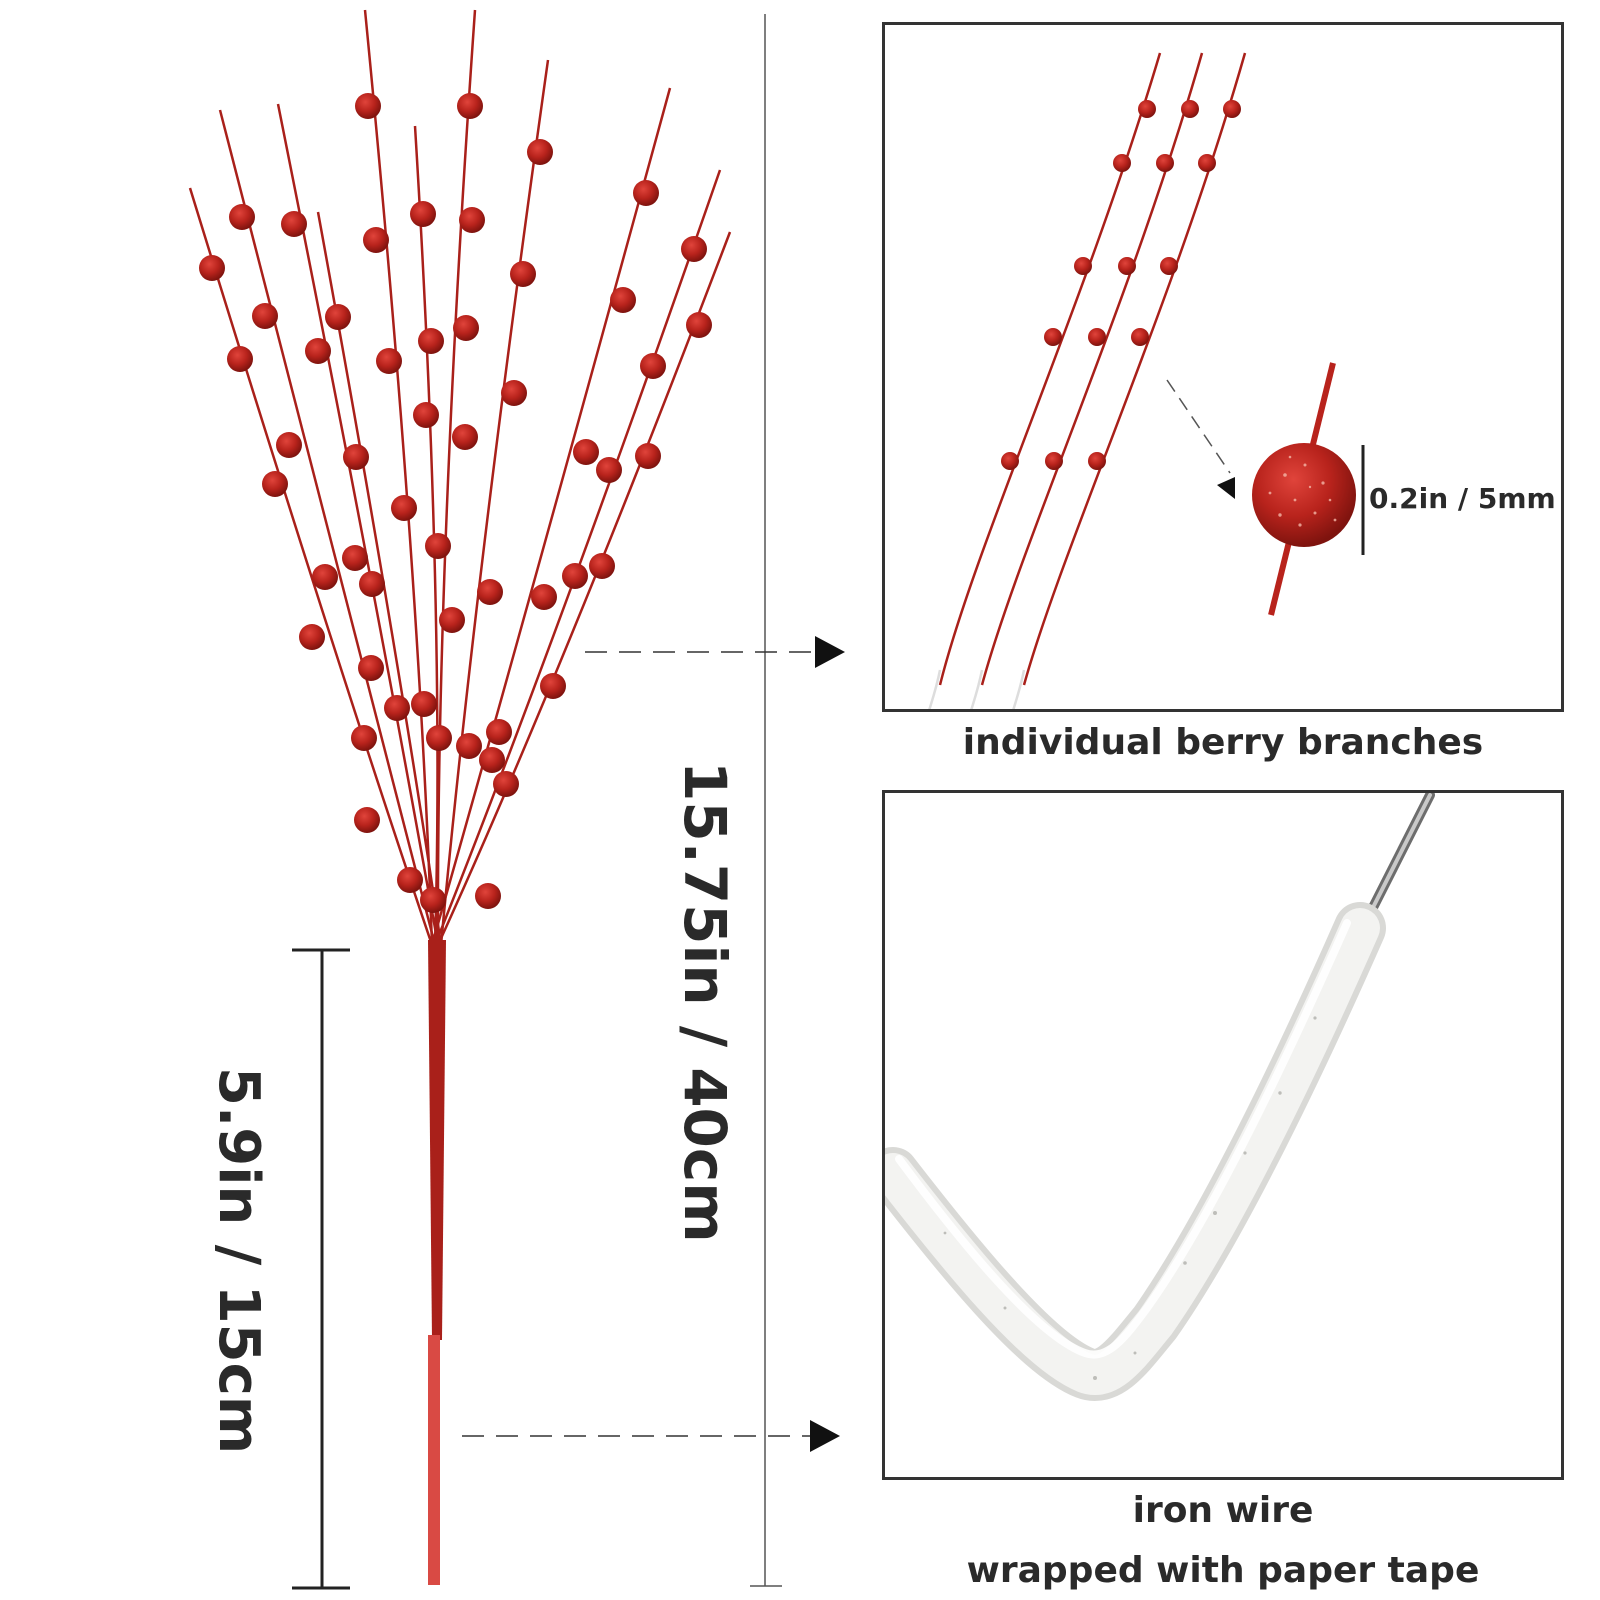 Image resolution: width=1600 pixels, height=1600 pixels. What do you see at coordinates (1223, 742) in the screenshot?
I see `berry-branches-caption: individual berry branches` at bounding box center [1223, 742].